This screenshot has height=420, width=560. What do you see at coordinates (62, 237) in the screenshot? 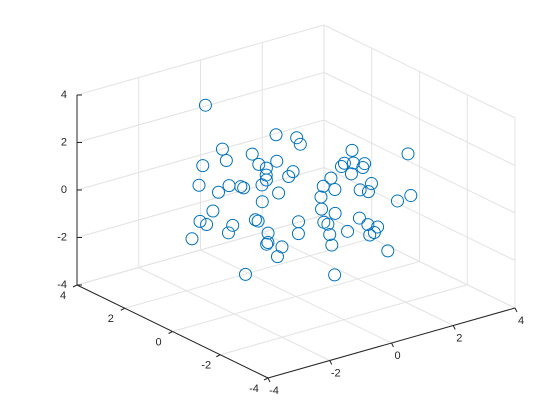
I see `z-tick-label: -2` at bounding box center [62, 237].